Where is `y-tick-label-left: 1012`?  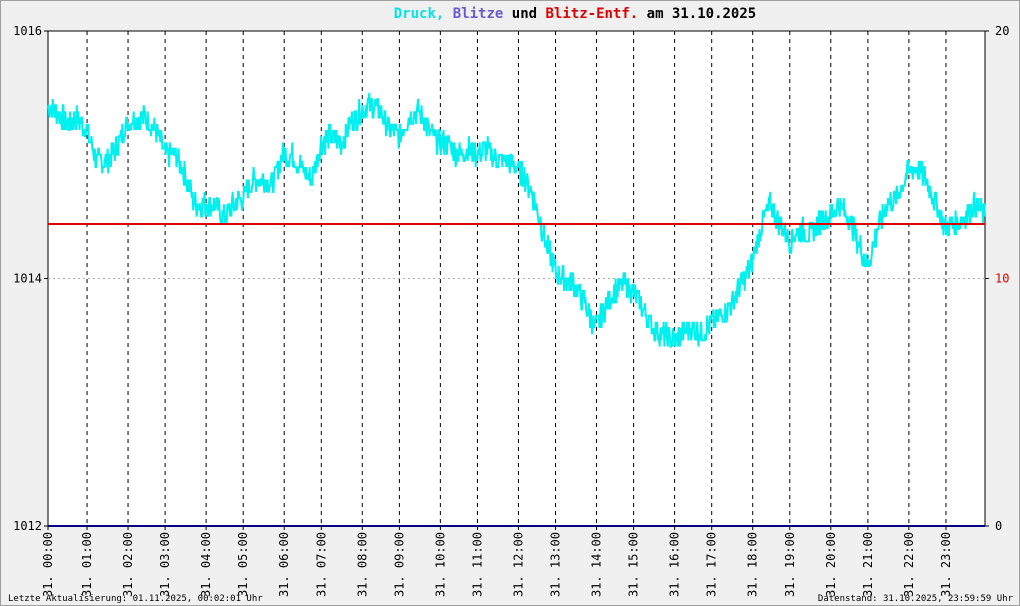 y-tick-label-left: 1012 is located at coordinates (27, 526).